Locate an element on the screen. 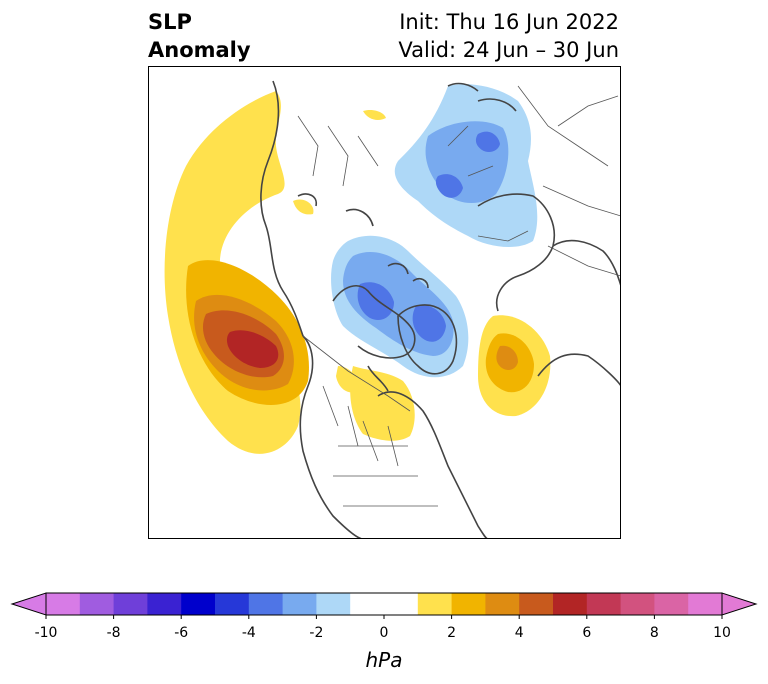 This screenshot has width=768, height=684. colorbar is located at coordinates (384, 605).